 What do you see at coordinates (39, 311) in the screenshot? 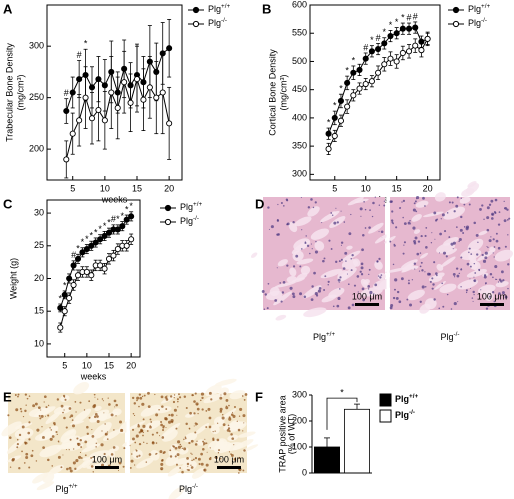
I see `y-tick-label: 15` at bounding box center [39, 311].